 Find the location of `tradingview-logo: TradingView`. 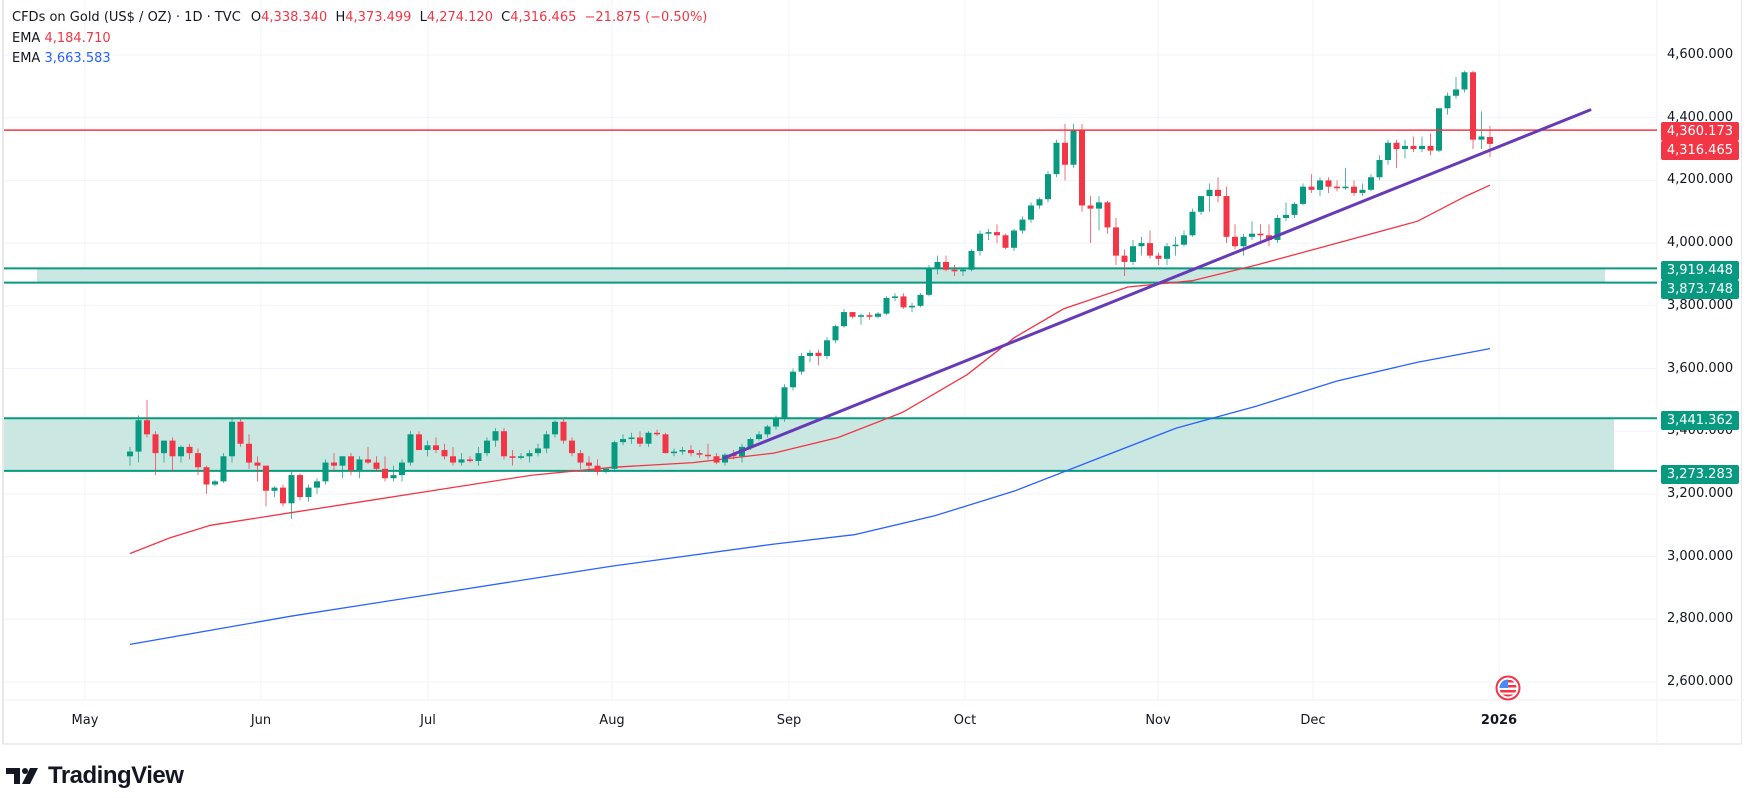

tradingview-logo: TradingView is located at coordinates (95, 775).